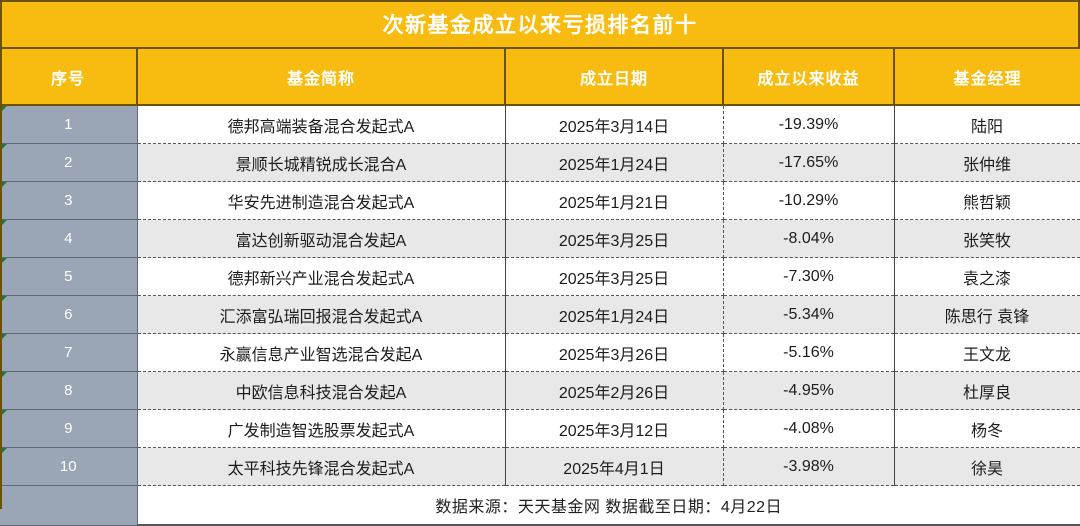 This screenshot has height=526, width=1080. What do you see at coordinates (321, 124) in the screenshot?
I see `row-fund-name: 德邦高端装备混合发起式A` at bounding box center [321, 124].